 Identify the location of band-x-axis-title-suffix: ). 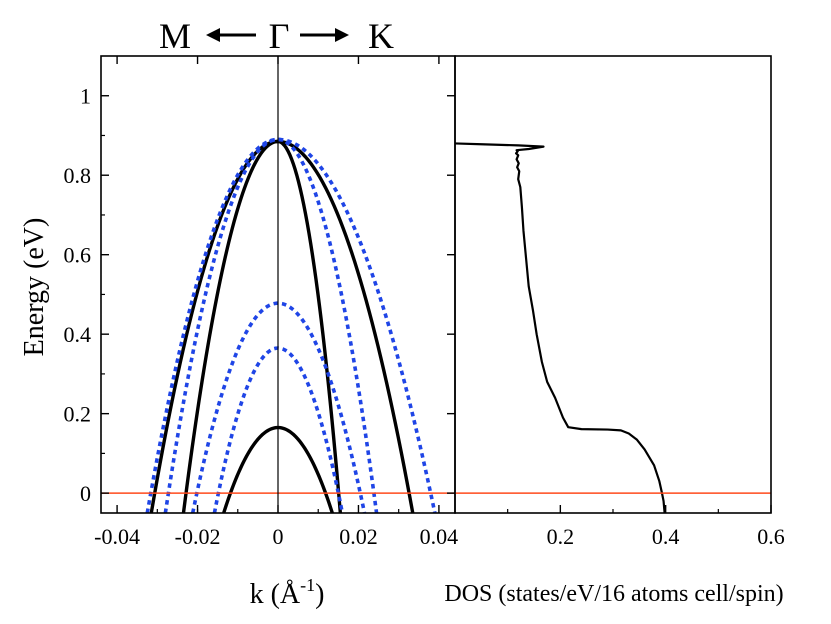
(319, 594).